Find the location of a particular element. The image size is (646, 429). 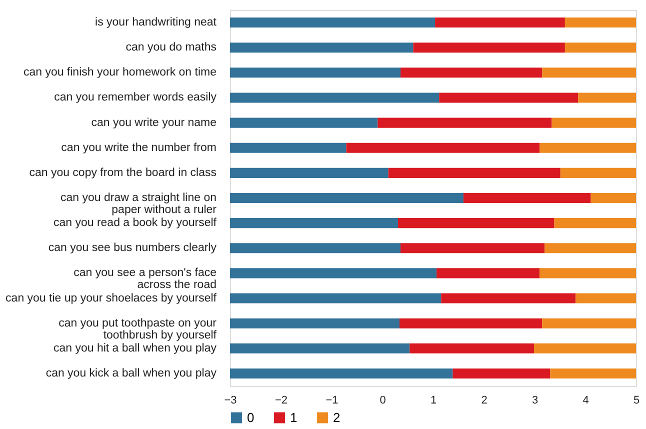

y-tick-label: can you remember words easily is located at coordinates (135, 98).